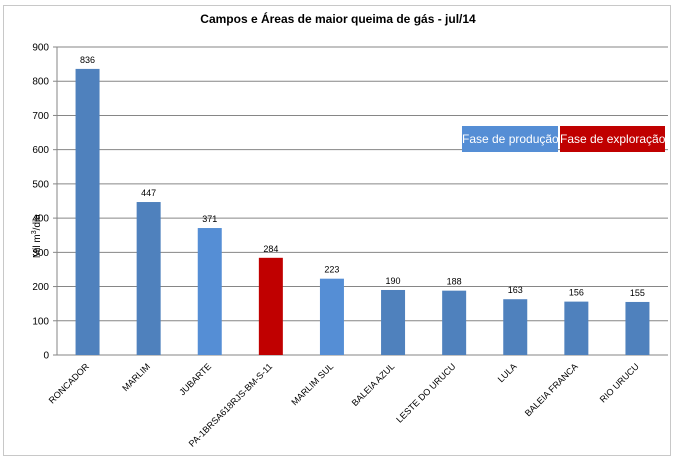  Describe the element at coordinates (515, 290) in the screenshot. I see `value-label: 163` at that location.